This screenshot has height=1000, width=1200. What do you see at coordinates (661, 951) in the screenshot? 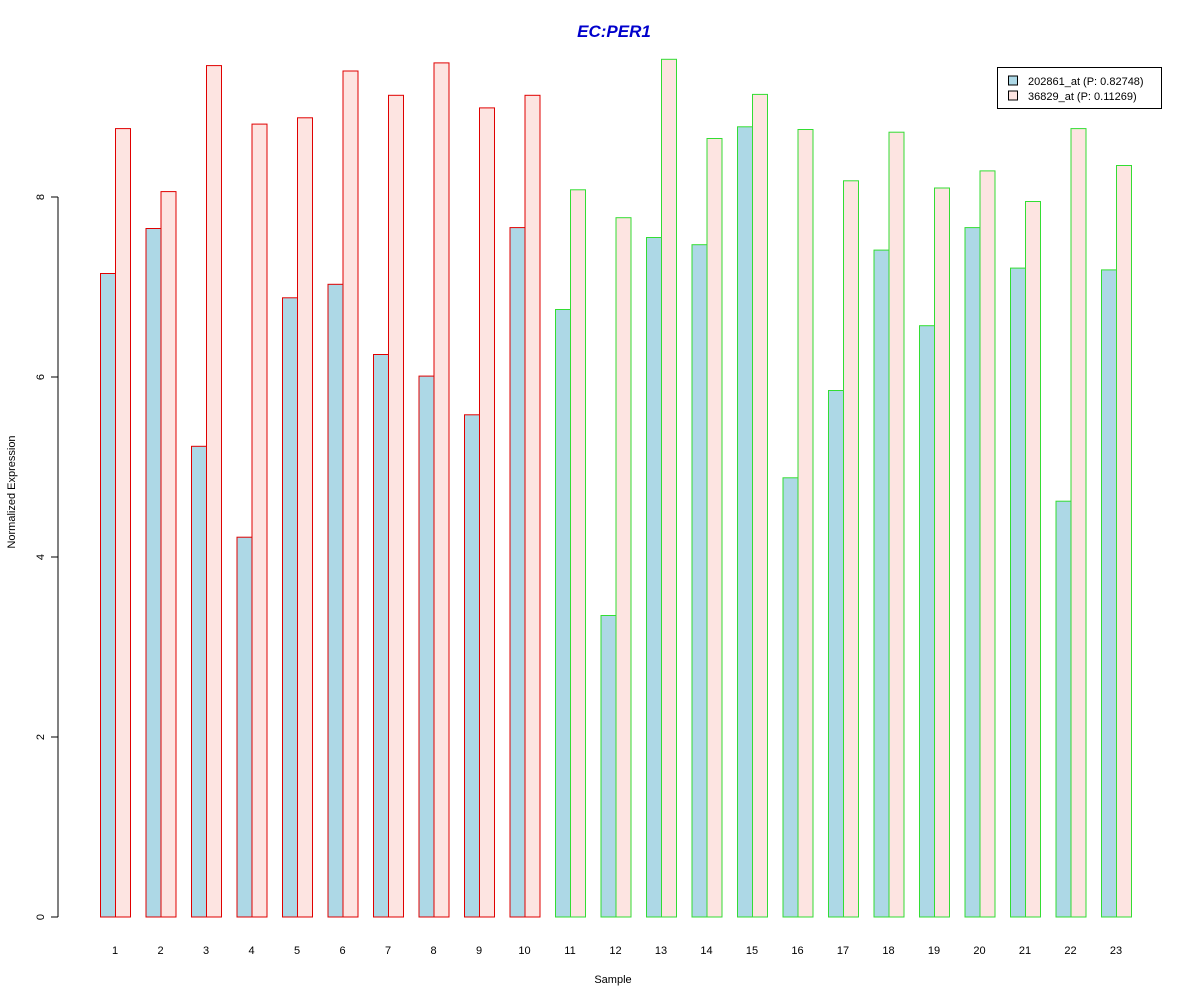
I see `x-tick-label: 13` at bounding box center [661, 951].